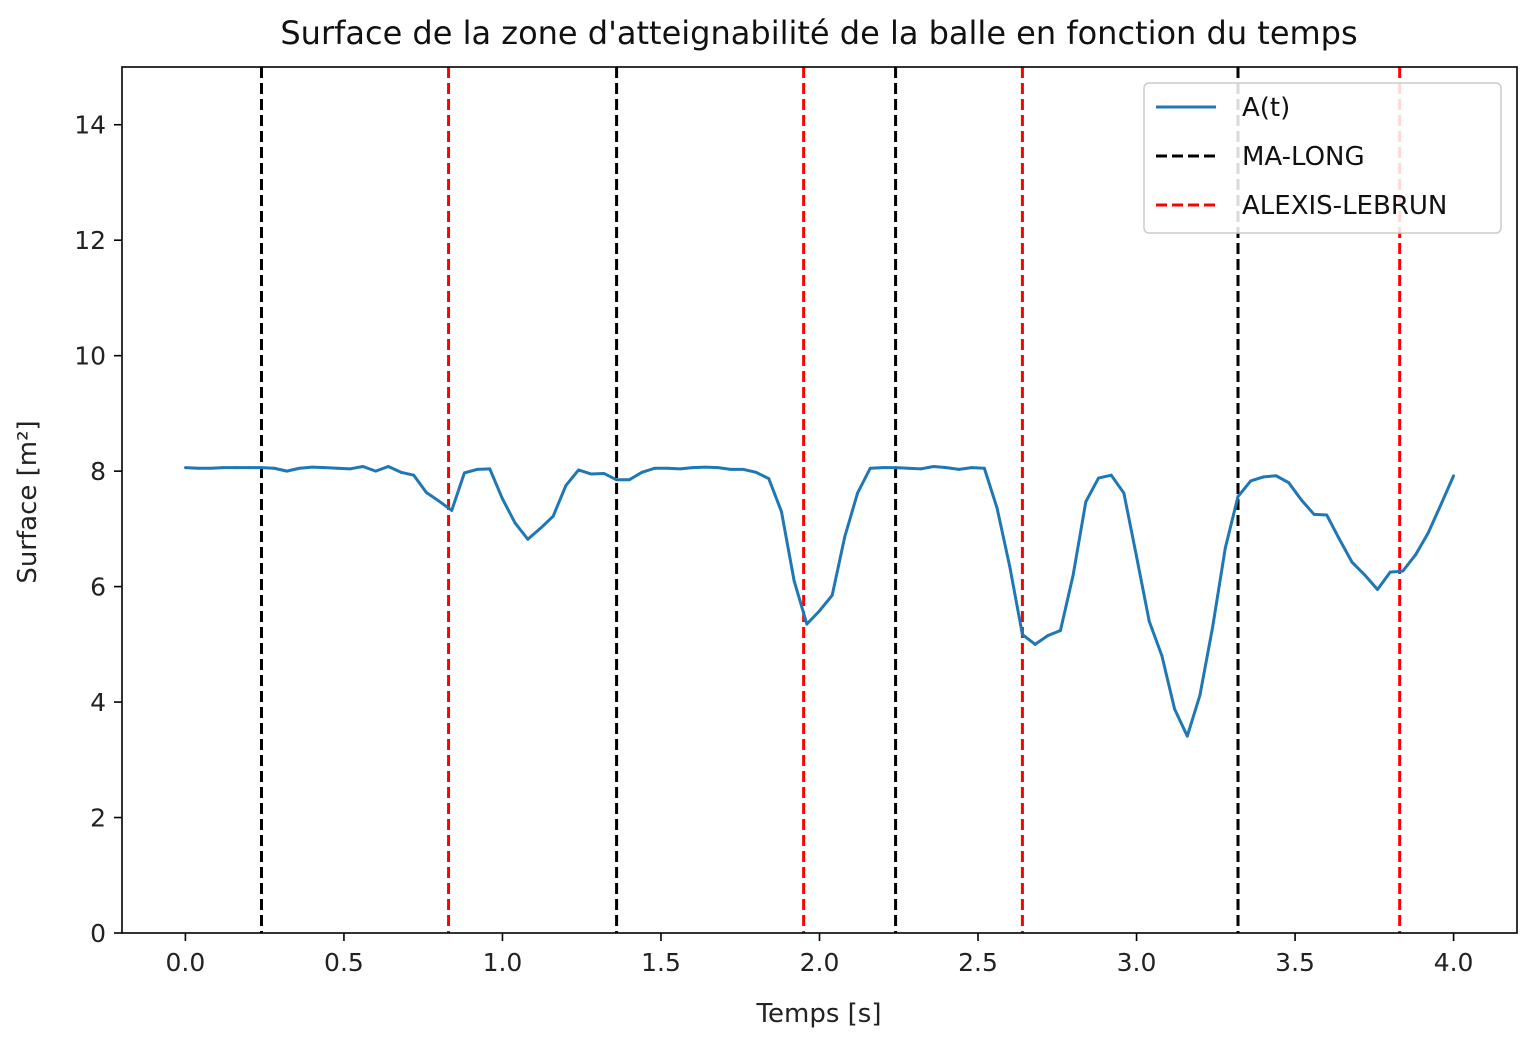  I want to click on y-tick-label-6: 12, so click(90, 240).